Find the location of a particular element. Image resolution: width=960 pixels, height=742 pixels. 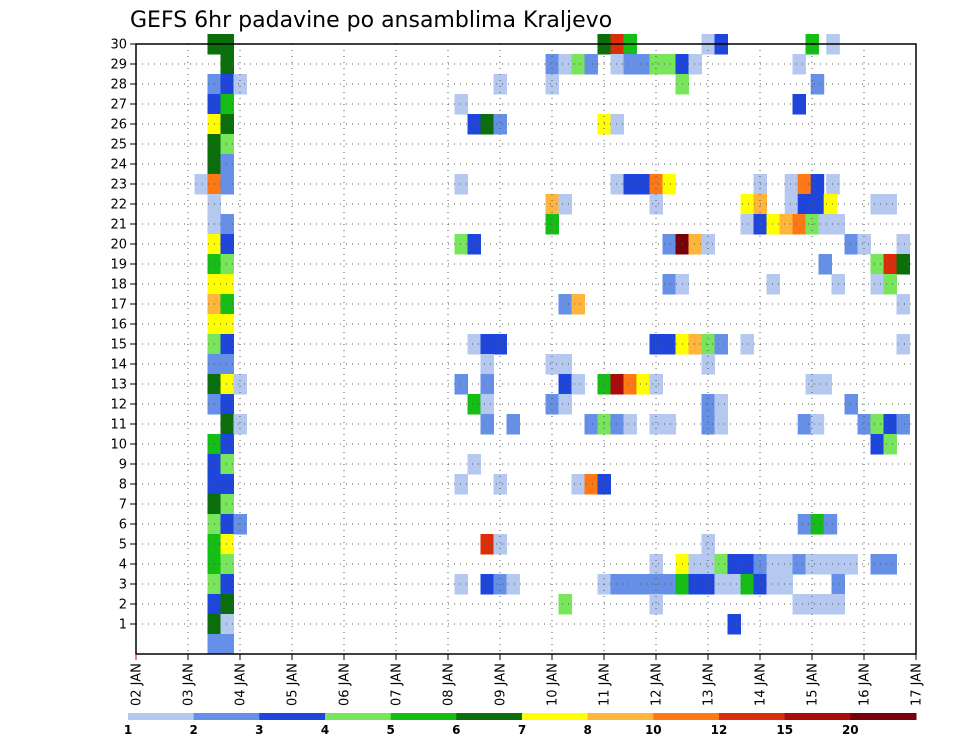

y-tick-label: 1 is located at coordinates (123, 625).